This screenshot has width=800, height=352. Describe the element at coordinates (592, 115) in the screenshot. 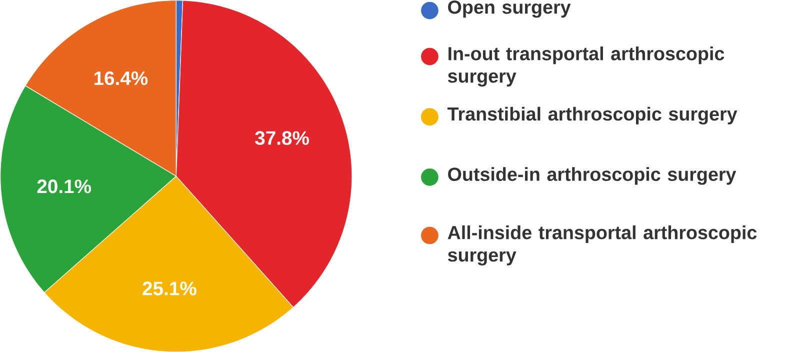

I see `legend-label: Transtibial arthroscopic surgery` at that location.